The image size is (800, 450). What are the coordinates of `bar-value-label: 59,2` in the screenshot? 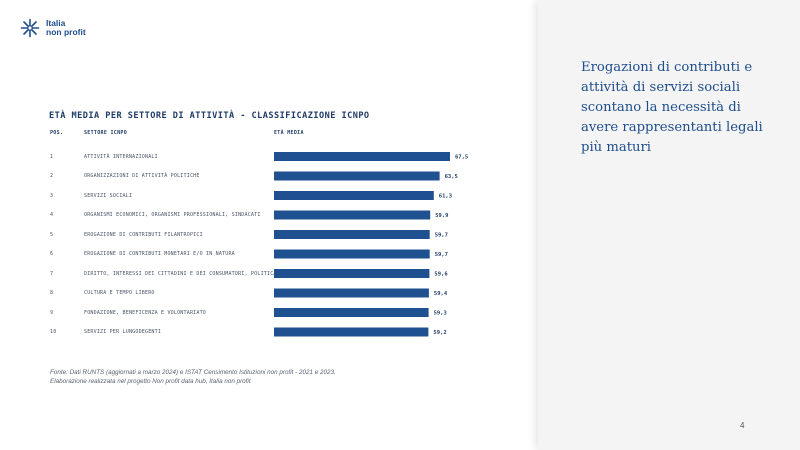 It's located at (439, 333).